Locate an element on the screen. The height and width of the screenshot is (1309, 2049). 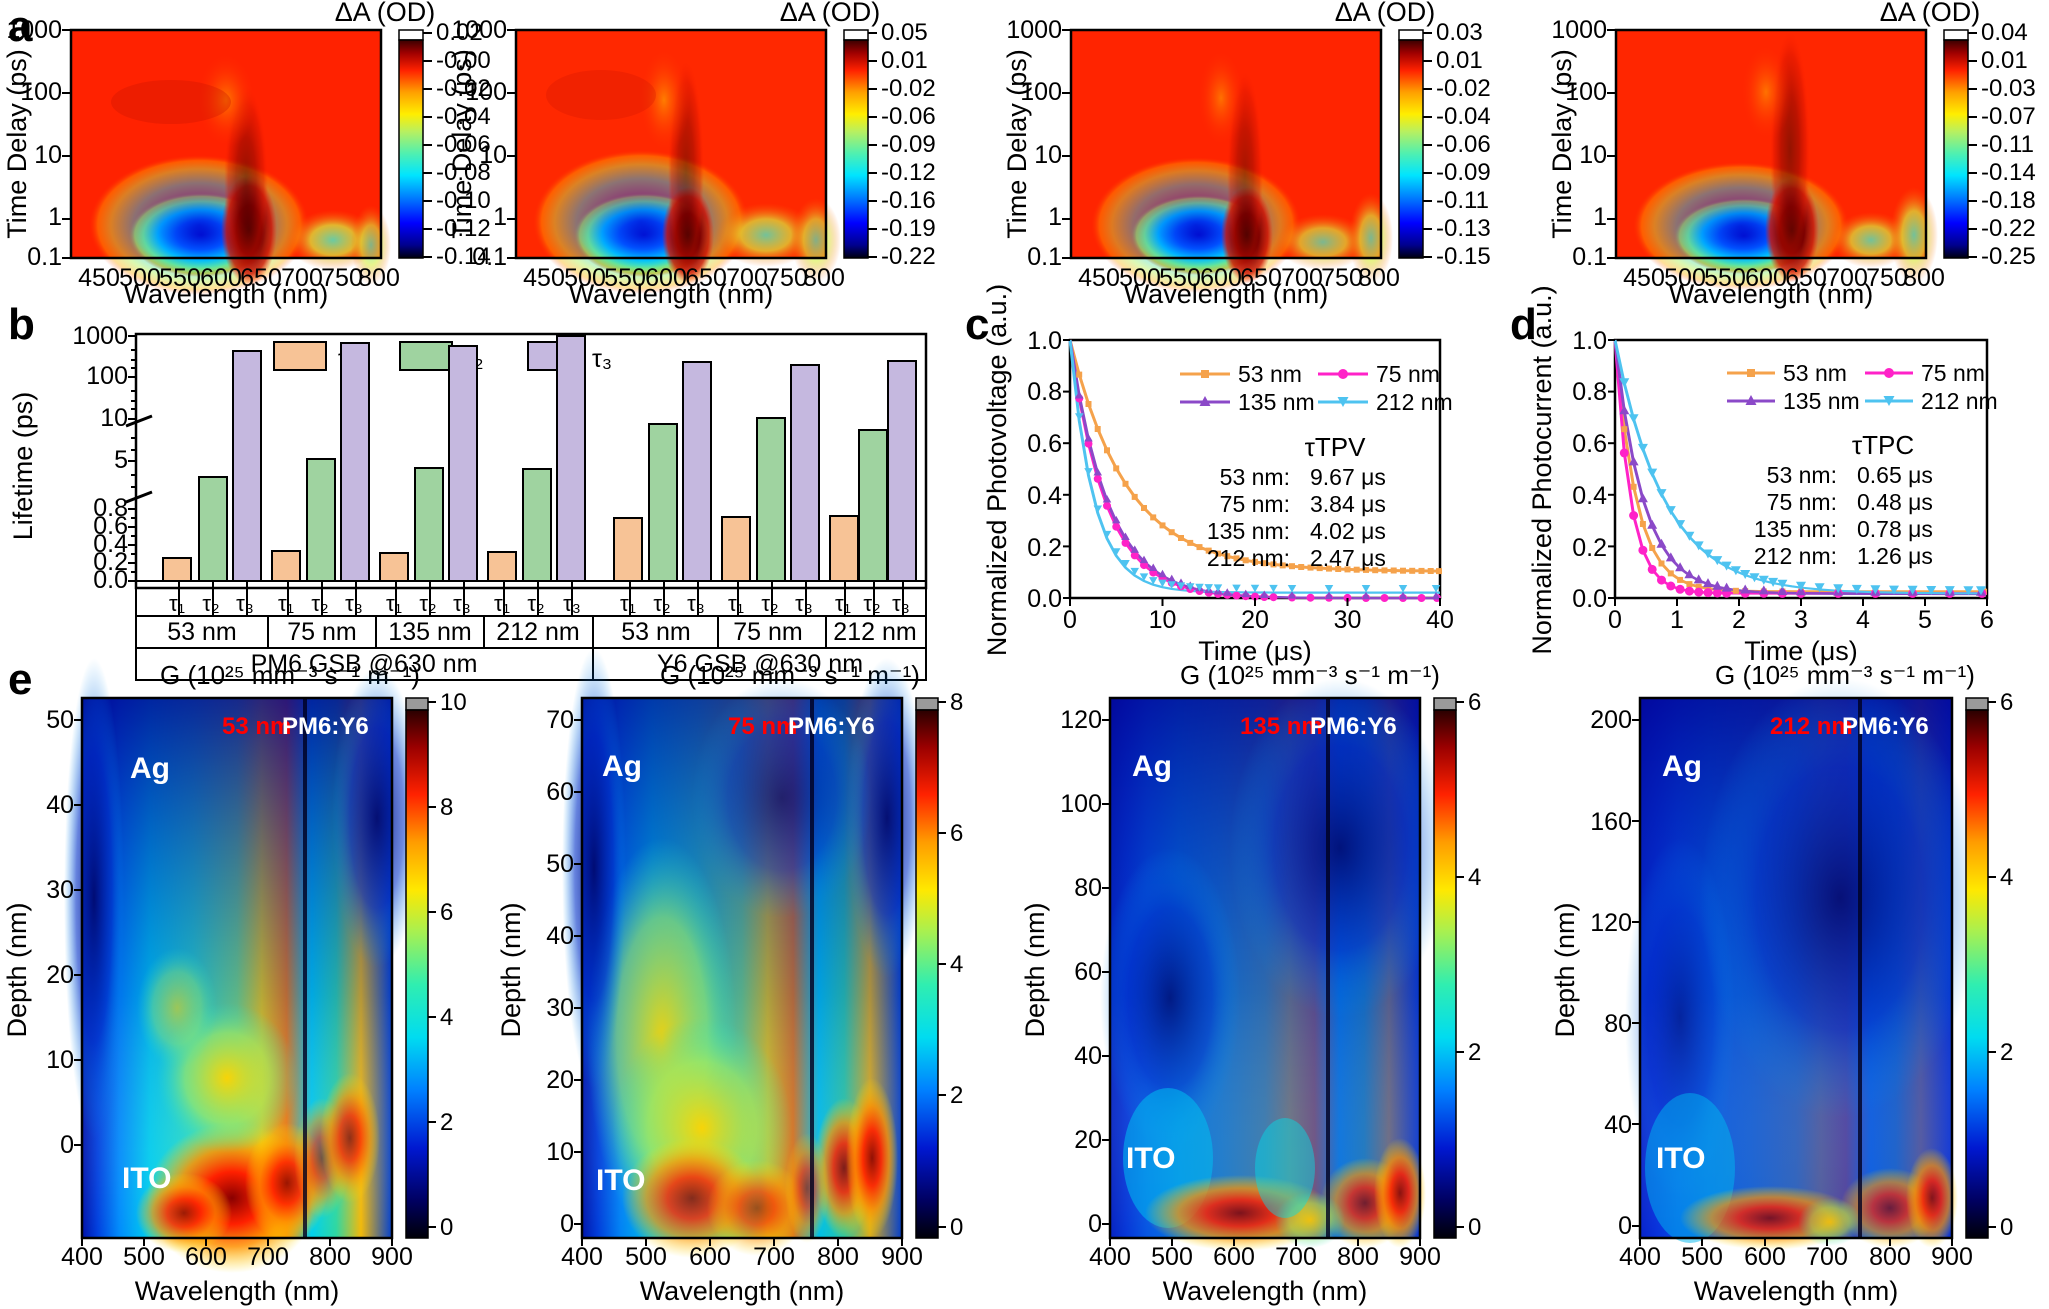
section-y6: Y6 GSB @630 nm is located at coordinates (760, 664).